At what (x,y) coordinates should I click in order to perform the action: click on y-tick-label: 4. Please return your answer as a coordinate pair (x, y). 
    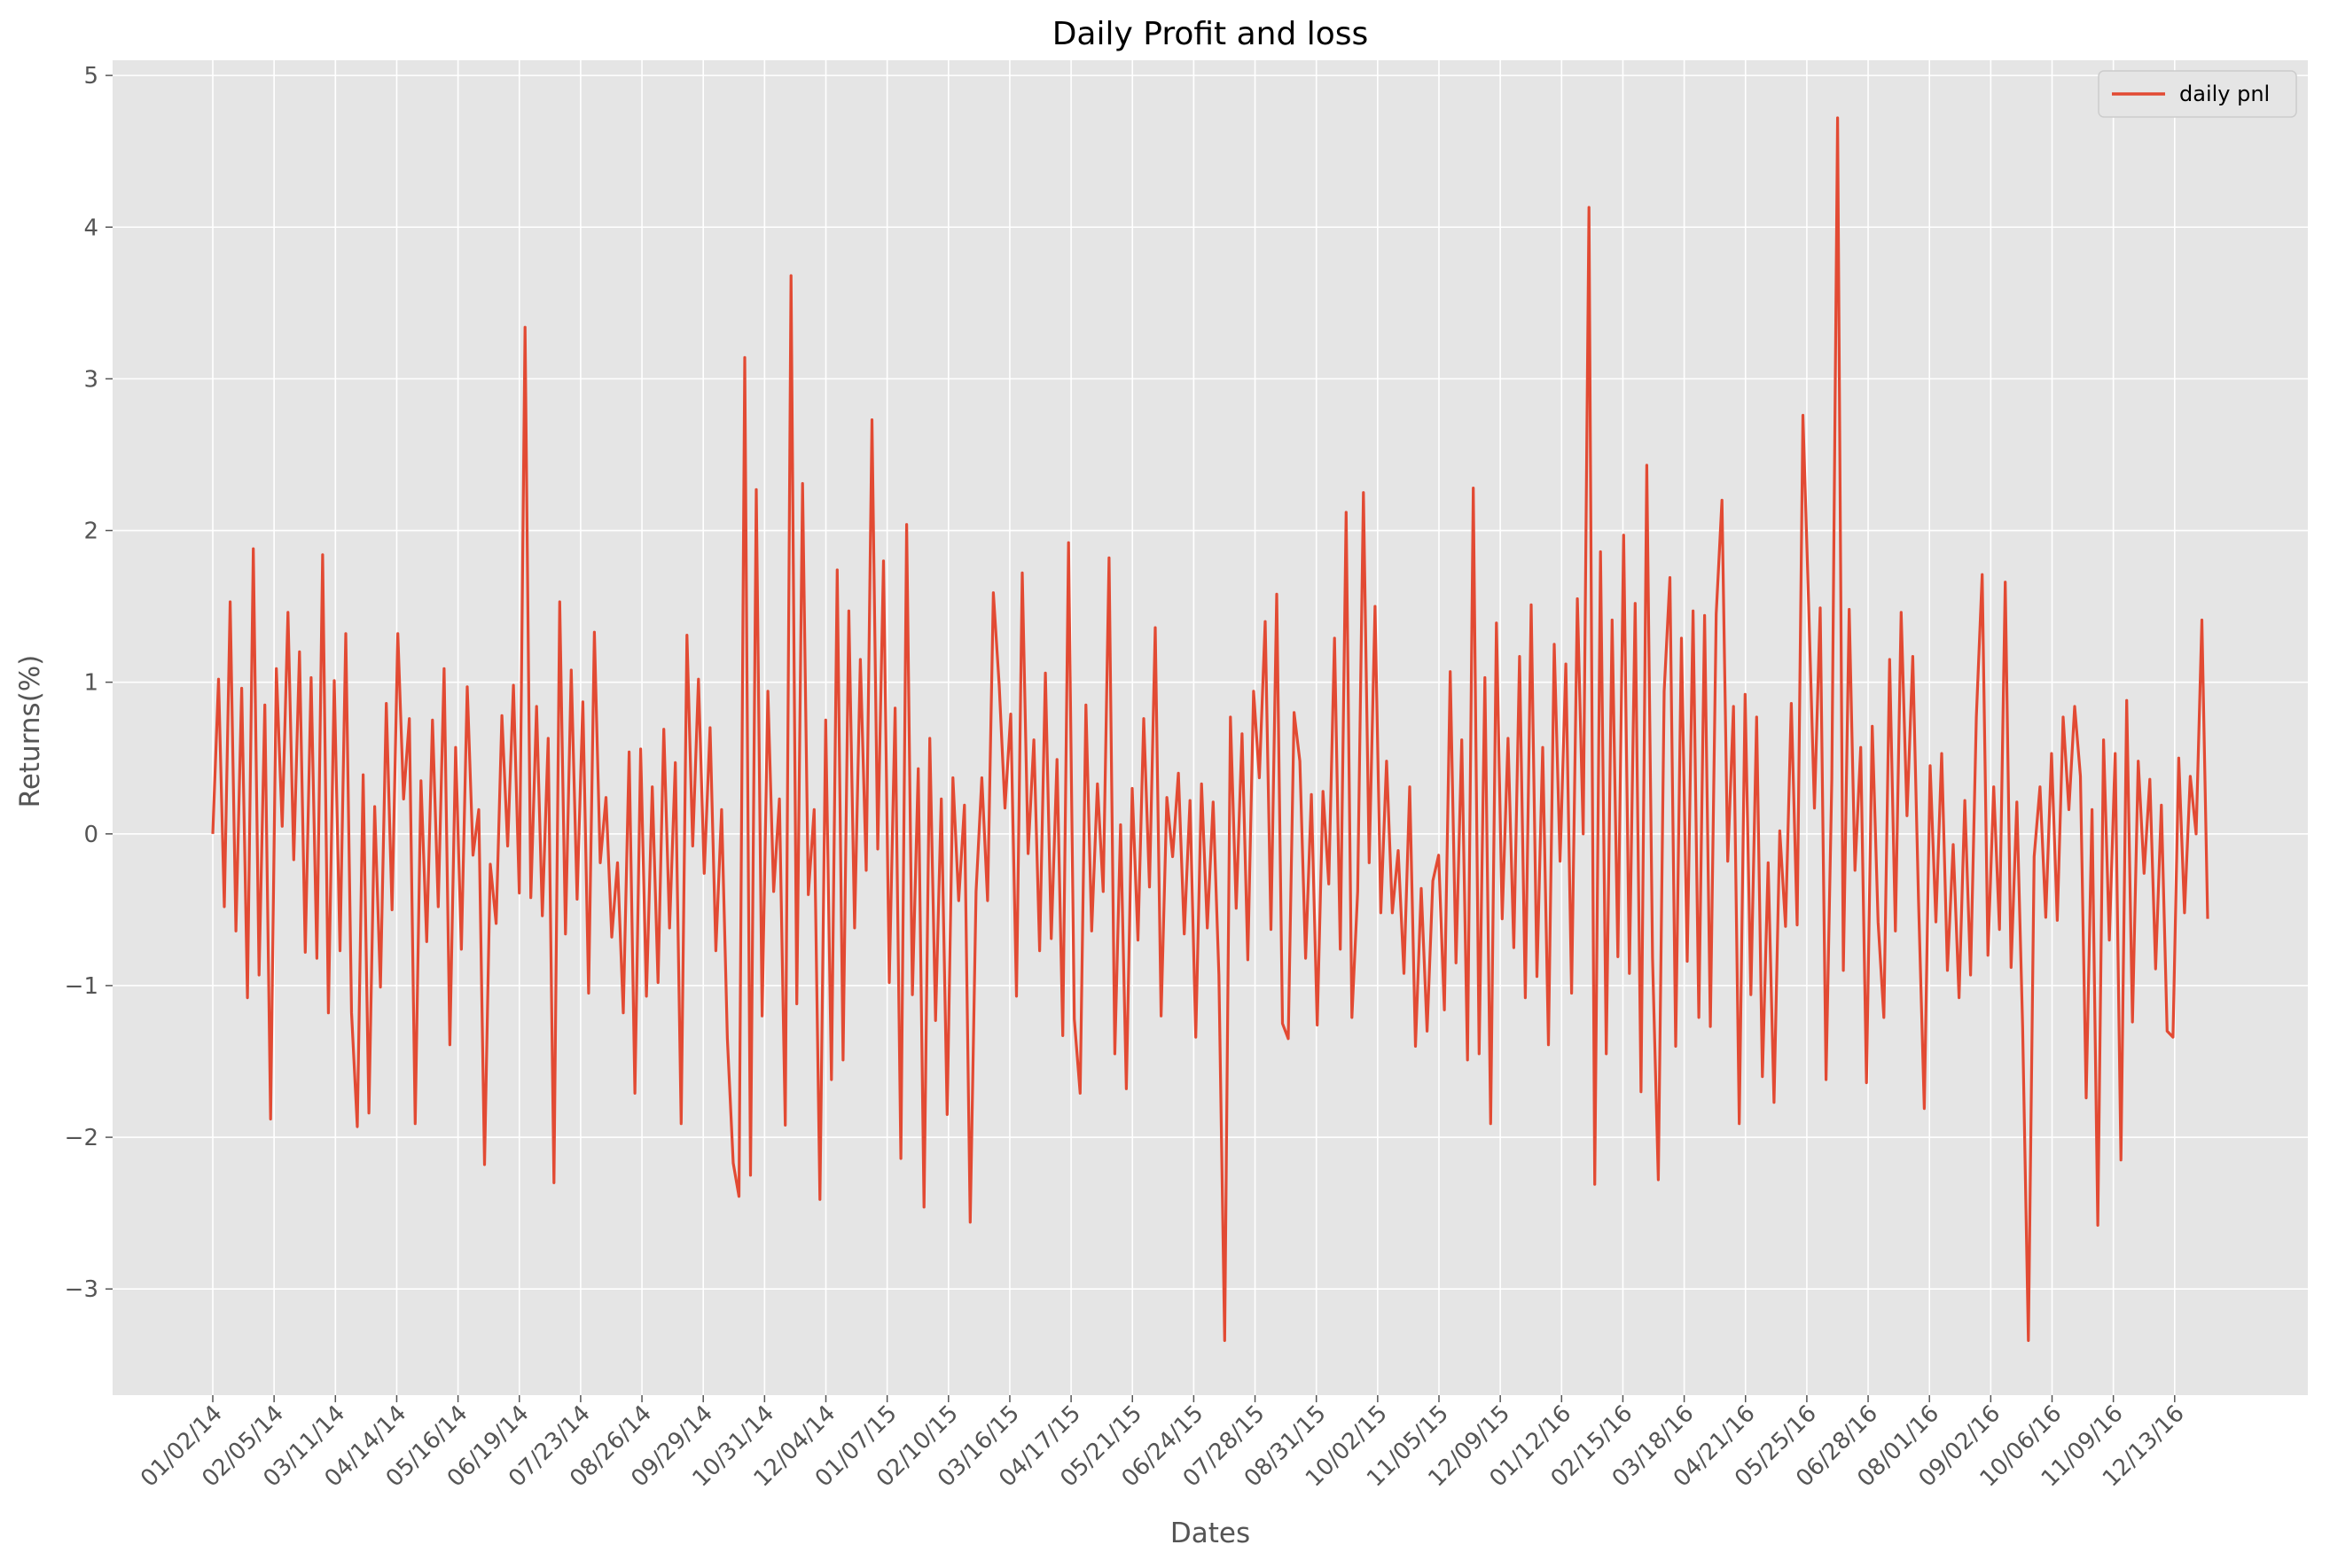
    Looking at the image, I should click on (90, 228).